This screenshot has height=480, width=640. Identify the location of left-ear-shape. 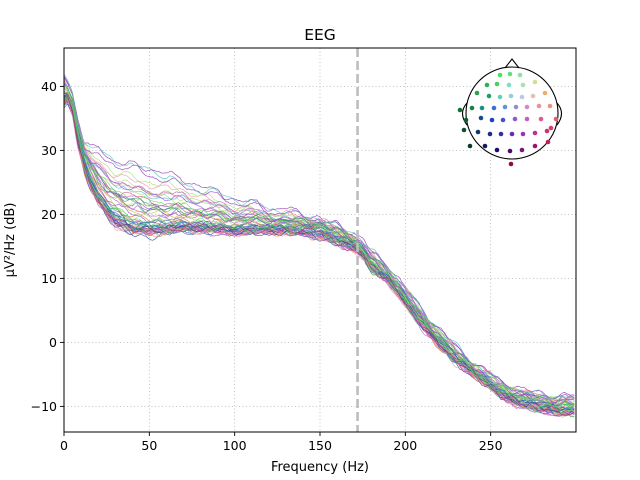
(464, 114).